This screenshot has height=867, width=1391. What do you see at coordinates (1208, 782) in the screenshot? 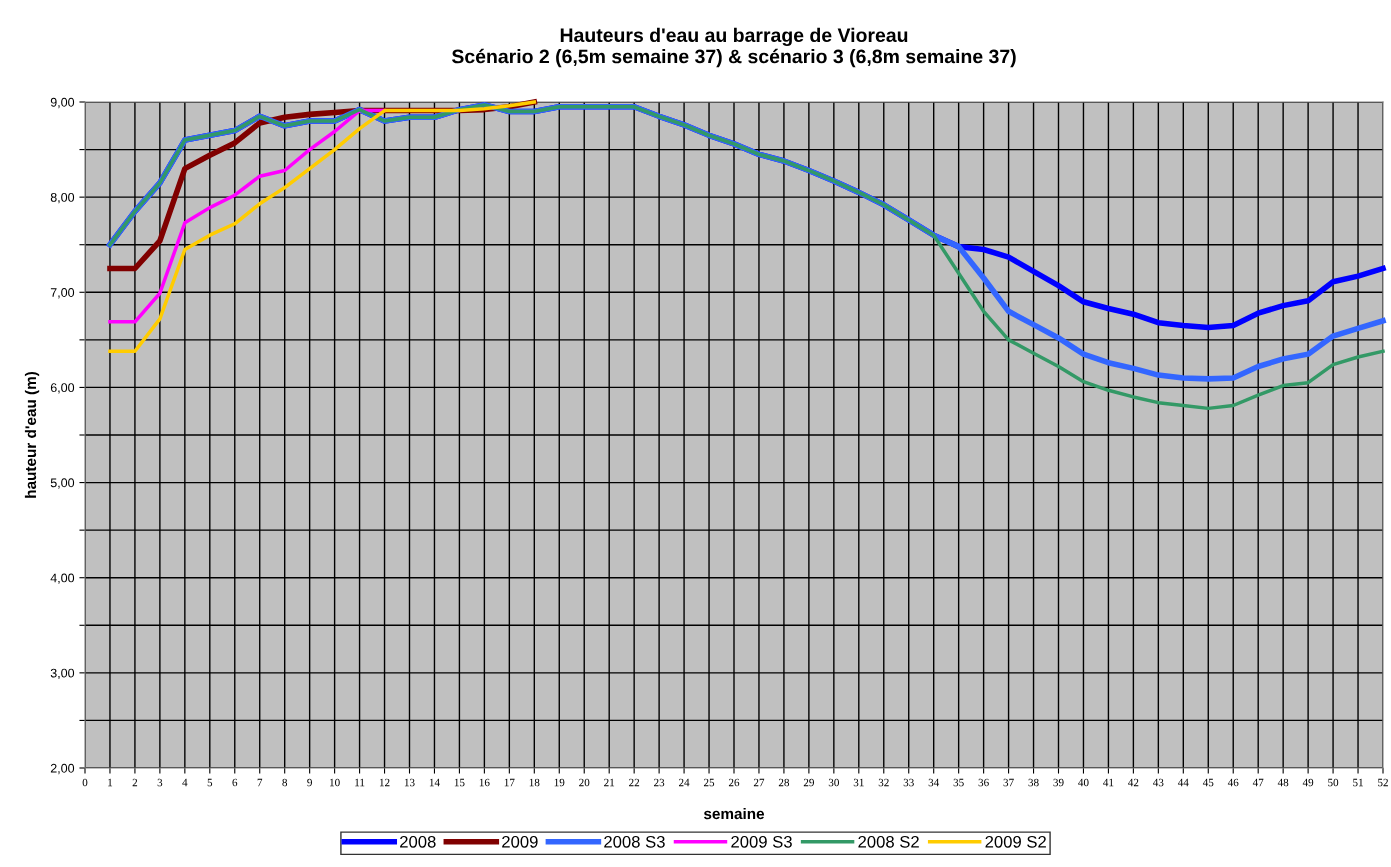
I see `x-tick-label: 45` at bounding box center [1208, 782].